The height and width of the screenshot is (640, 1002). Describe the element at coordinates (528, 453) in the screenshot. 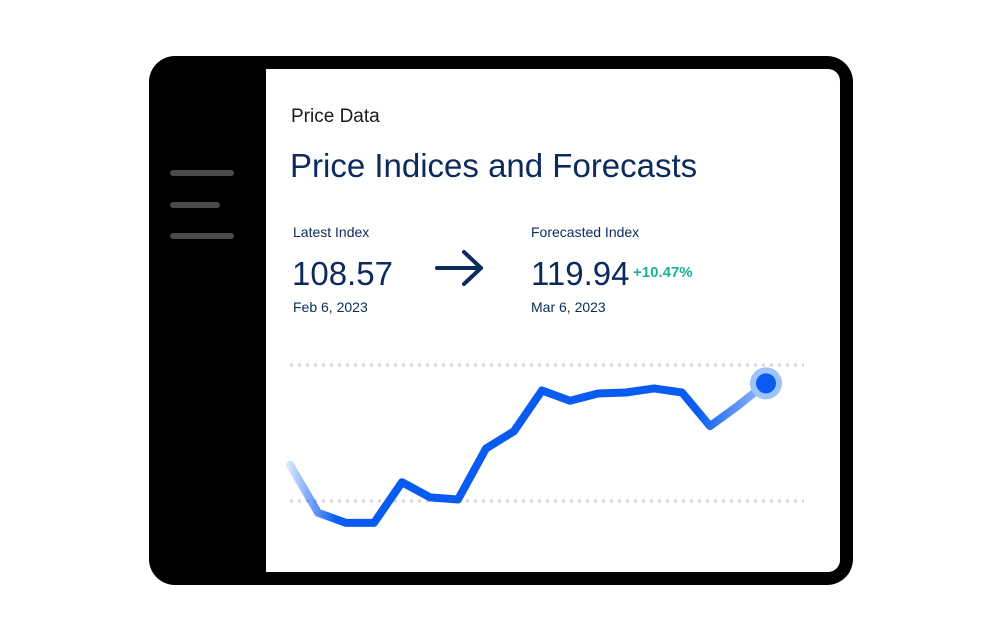

I see `price-index-line` at that location.